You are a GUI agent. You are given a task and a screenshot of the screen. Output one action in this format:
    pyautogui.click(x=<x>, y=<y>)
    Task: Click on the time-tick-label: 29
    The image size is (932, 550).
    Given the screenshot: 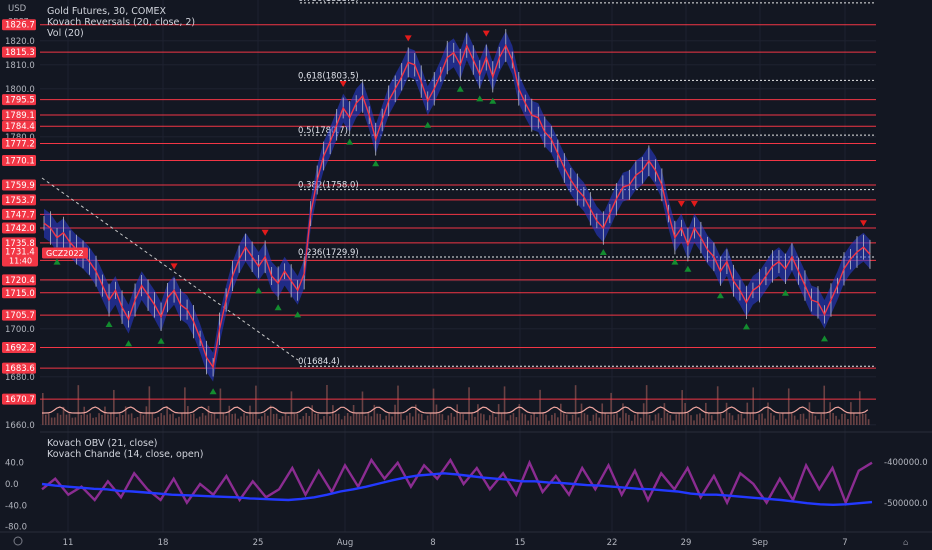 What is the action you would take?
    pyautogui.click(x=686, y=543)
    